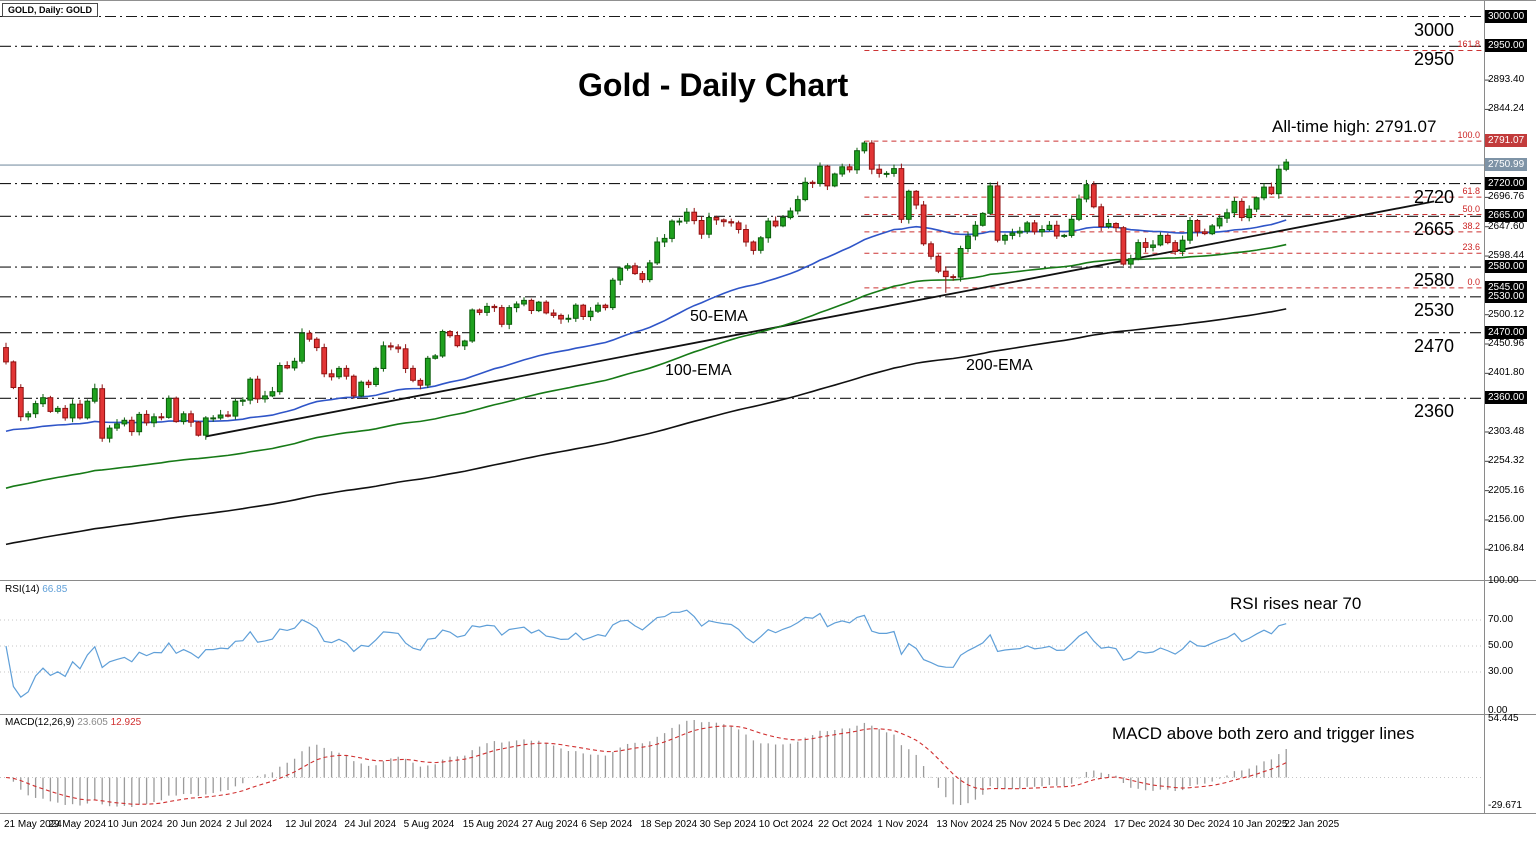 Image resolution: width=1536 pixels, height=841 pixels. I want to click on macd-main-value: 23.605, so click(92, 722).